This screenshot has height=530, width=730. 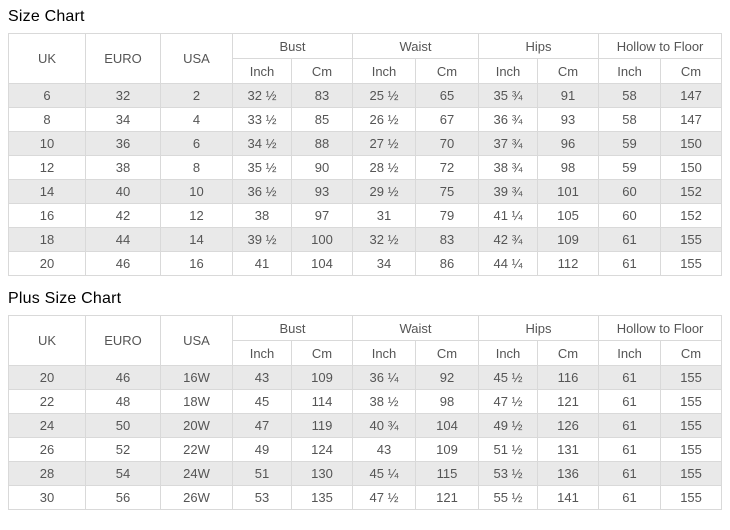 What do you see at coordinates (384, 167) in the screenshot?
I see `cell: 28 ½` at bounding box center [384, 167].